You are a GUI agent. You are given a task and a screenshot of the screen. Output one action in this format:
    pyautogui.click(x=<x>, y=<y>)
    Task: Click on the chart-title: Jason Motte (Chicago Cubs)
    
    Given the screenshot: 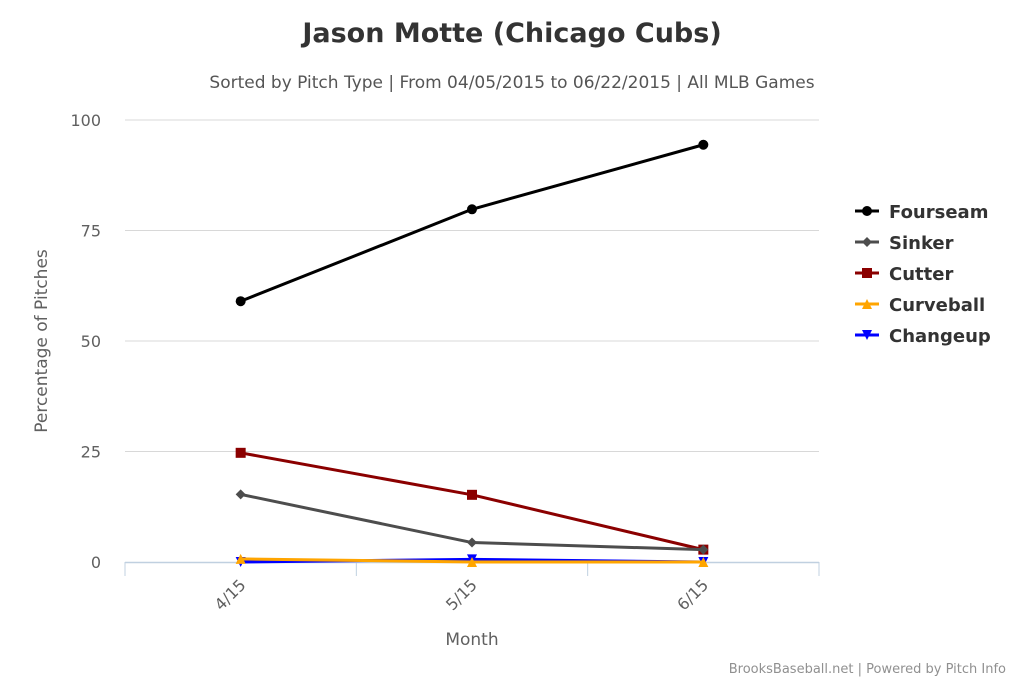 What is the action you would take?
    pyautogui.click(x=510, y=33)
    